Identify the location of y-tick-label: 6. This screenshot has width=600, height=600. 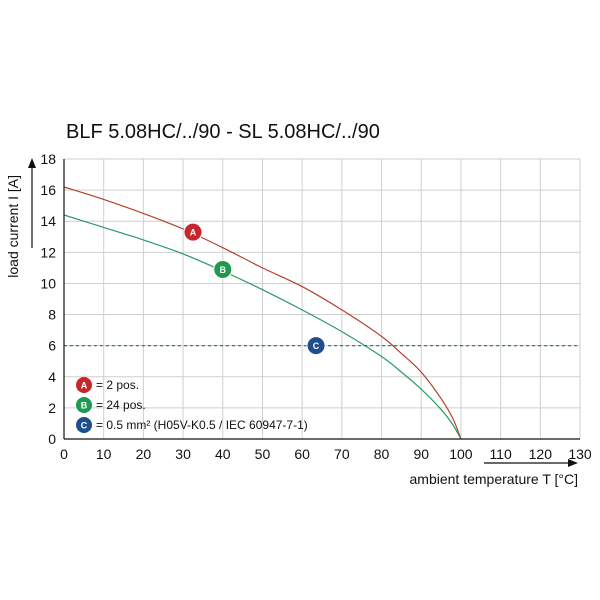
(52, 346).